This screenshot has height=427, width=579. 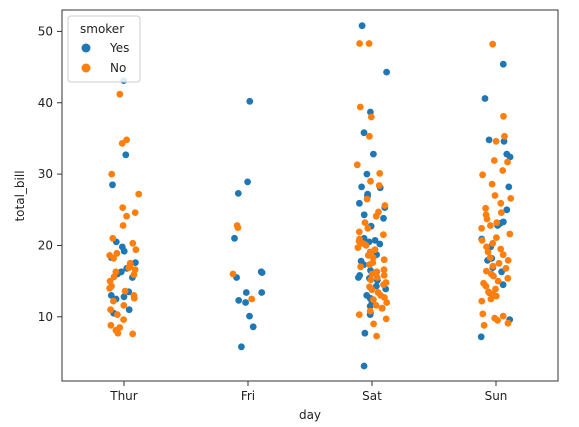 What do you see at coordinates (104, 49) in the screenshot?
I see `legend: smoker Yes No` at bounding box center [104, 49].